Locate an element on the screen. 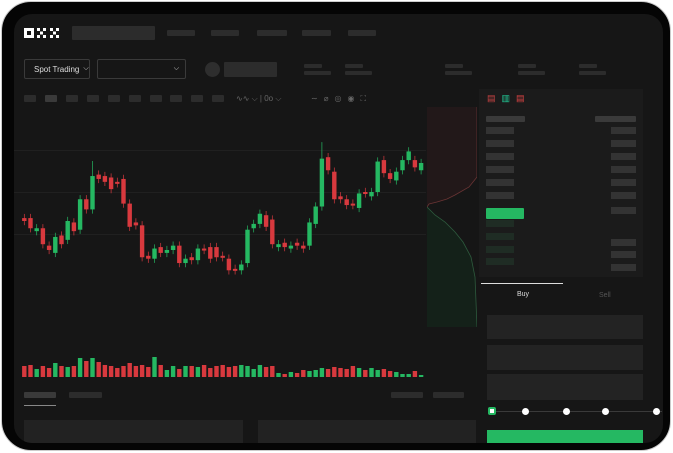 This screenshot has height=453, width=673. amount-slider is located at coordinates (577, 411).